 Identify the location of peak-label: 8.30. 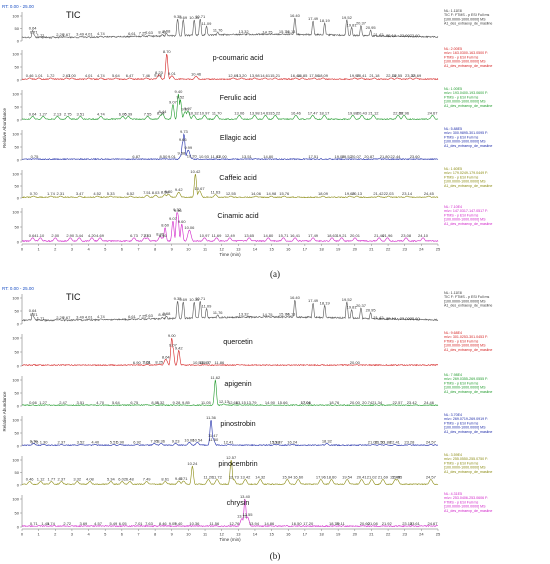
(160, 234).